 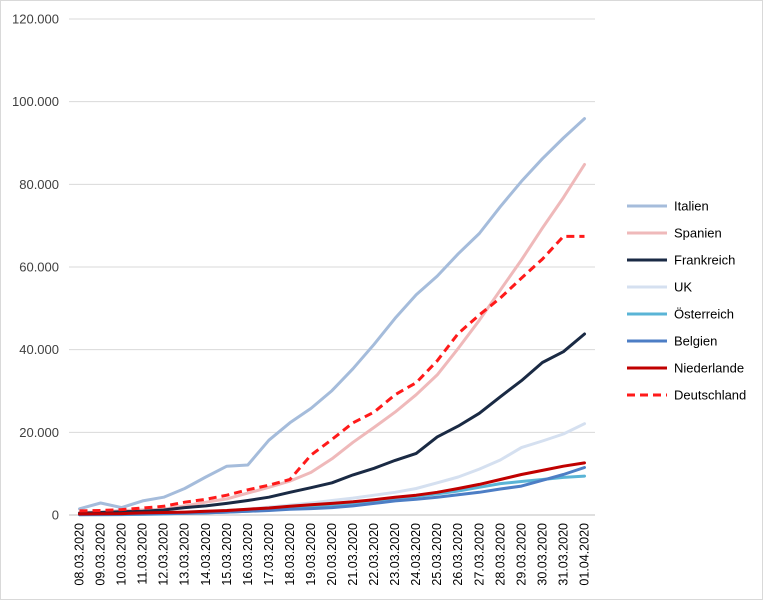 What do you see at coordinates (710, 395) in the screenshot?
I see `legend-label: Deutschland` at bounding box center [710, 395].